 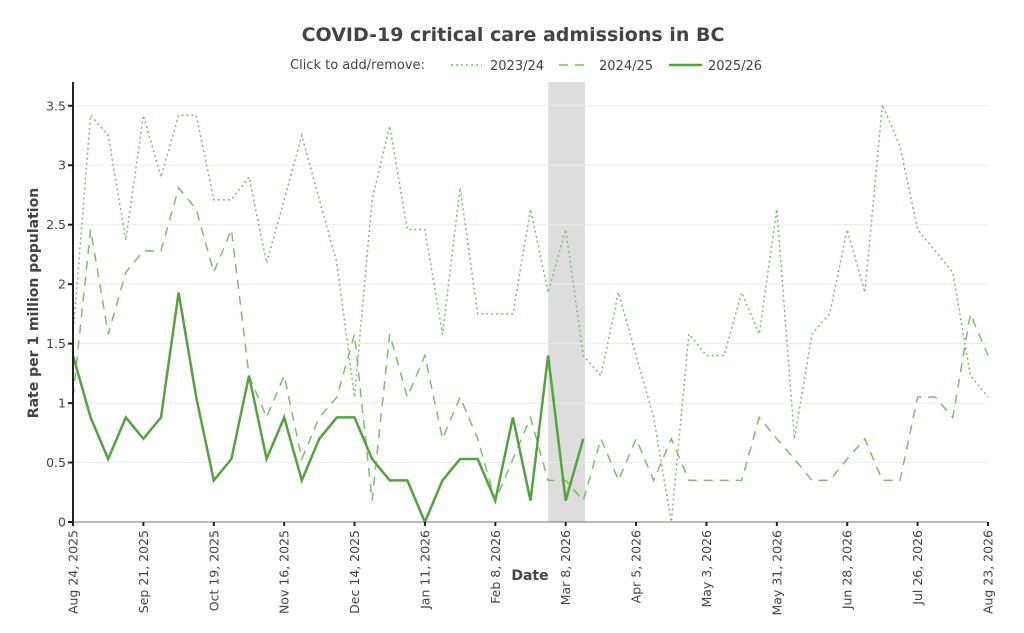 What do you see at coordinates (213, 570) in the screenshot?
I see `x-tick-label: Oct 19, 2025` at bounding box center [213, 570].